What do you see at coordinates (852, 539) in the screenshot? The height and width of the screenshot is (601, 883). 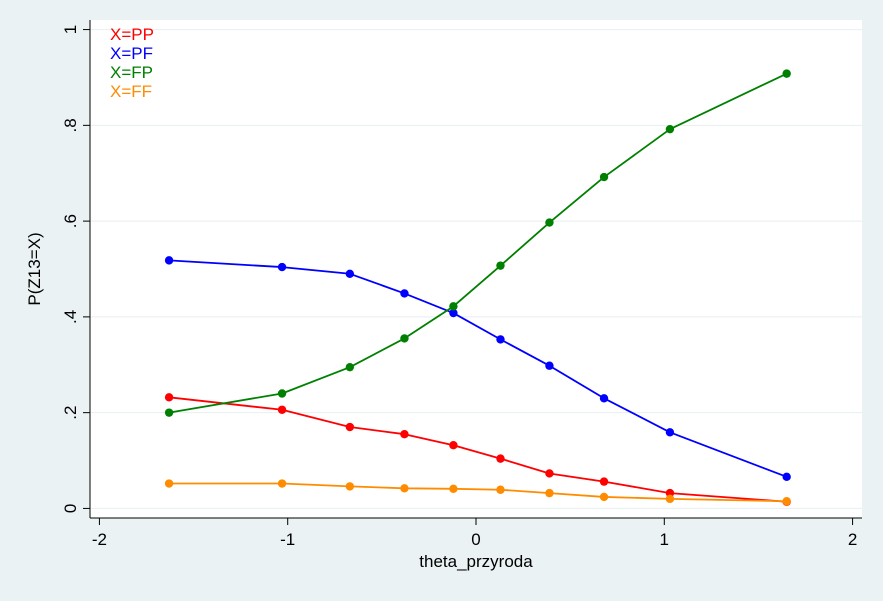 I see `x-tick-label: 2` at bounding box center [852, 539].